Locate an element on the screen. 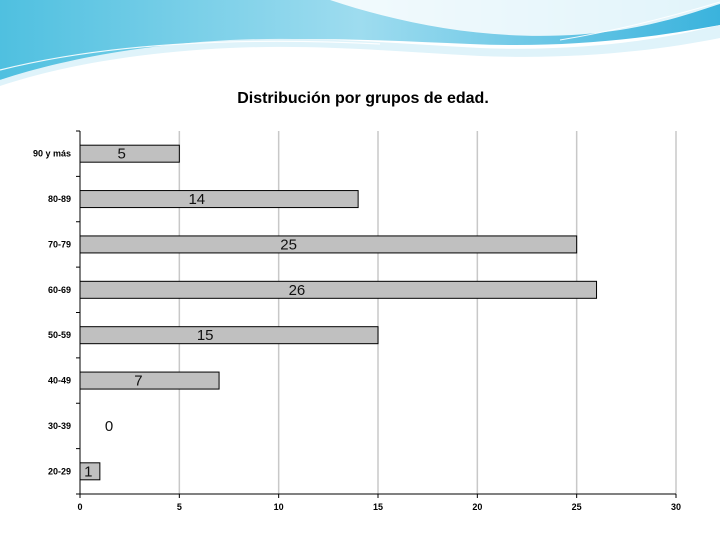 This screenshot has width=720, height=540. x-tick-label: 15 is located at coordinates (378, 507).